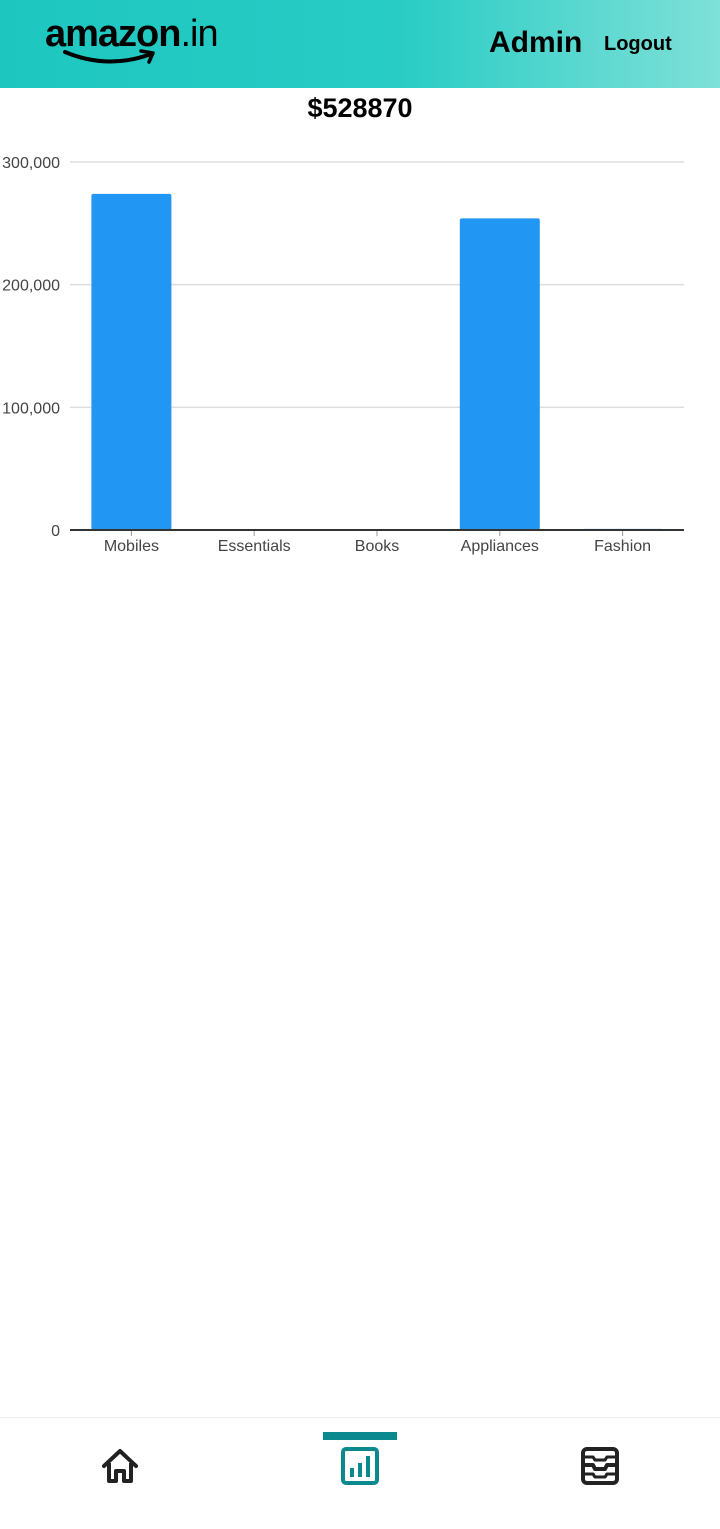 The width and height of the screenshot is (720, 1529). Describe the element at coordinates (254, 546) in the screenshot. I see `x-tick-label: Essentials` at that location.